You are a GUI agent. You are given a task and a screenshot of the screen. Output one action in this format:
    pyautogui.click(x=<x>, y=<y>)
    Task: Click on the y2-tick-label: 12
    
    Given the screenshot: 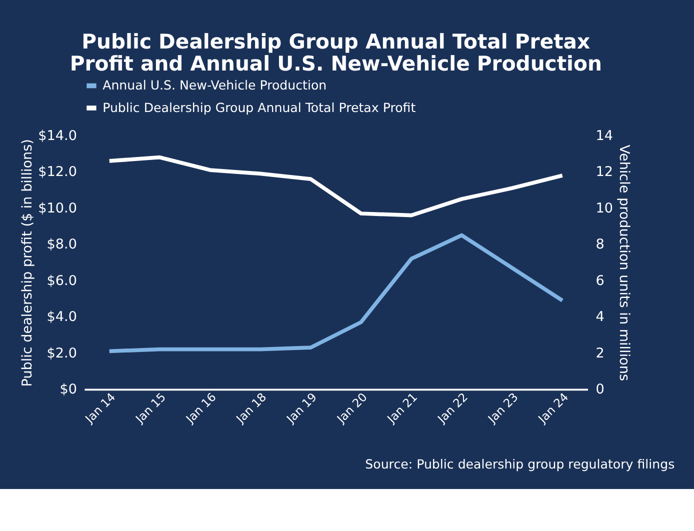 What is the action you would take?
    pyautogui.click(x=605, y=172)
    